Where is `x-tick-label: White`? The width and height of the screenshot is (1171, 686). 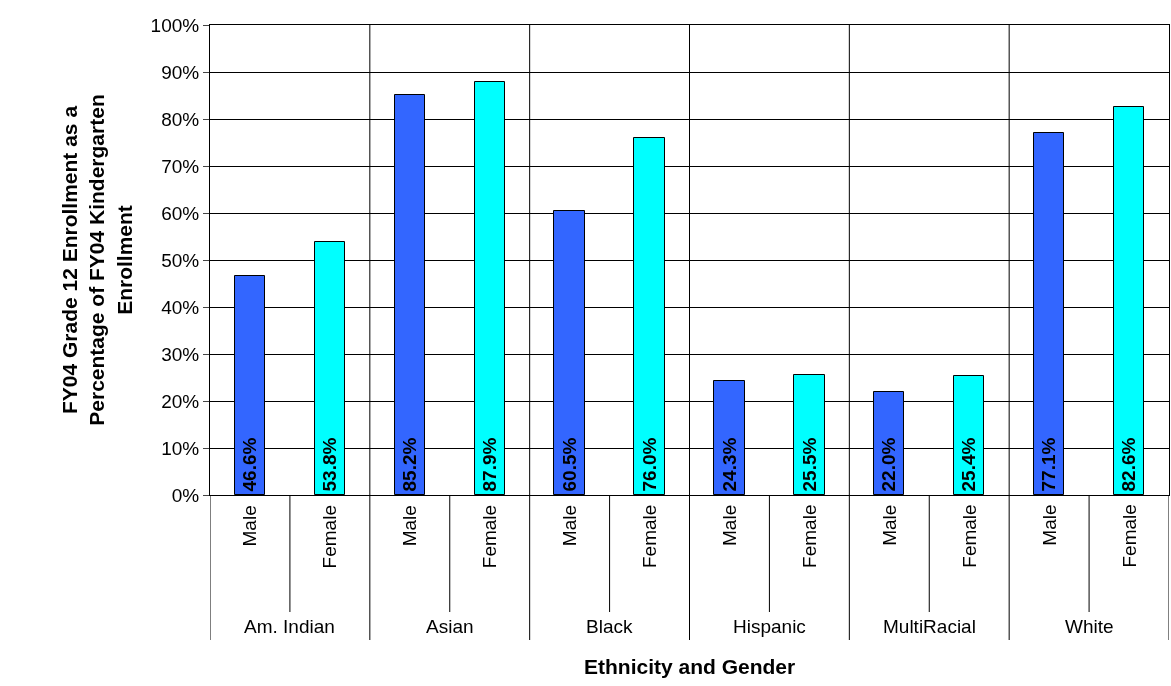
x-tick-label: White is located at coordinates (1089, 626).